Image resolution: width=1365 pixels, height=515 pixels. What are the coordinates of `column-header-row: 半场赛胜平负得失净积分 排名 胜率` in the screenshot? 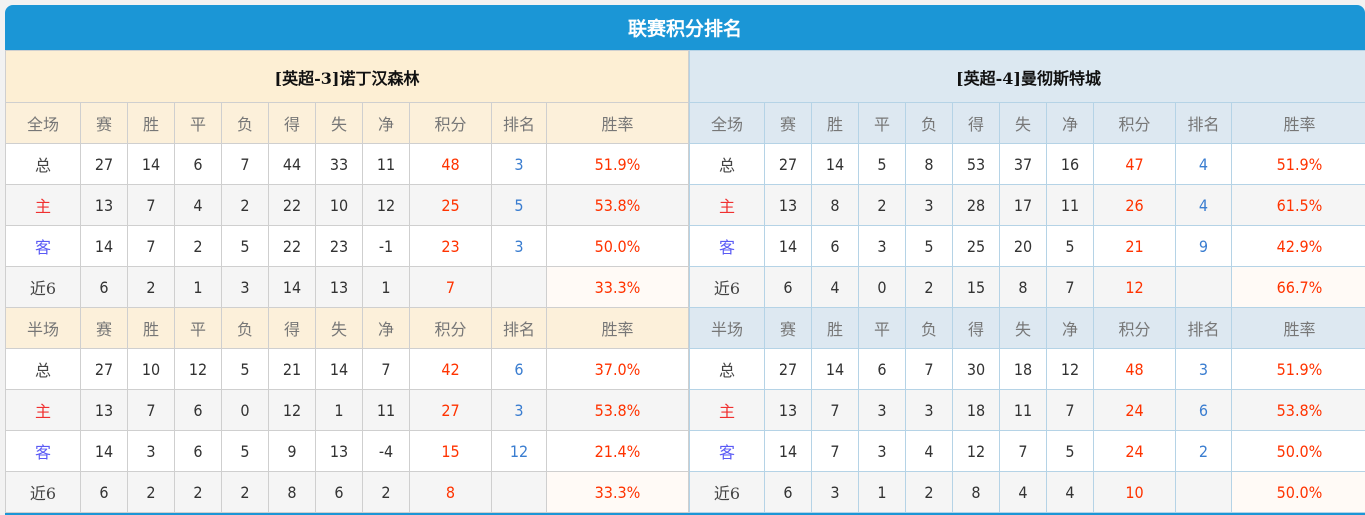 It's located at (347, 328).